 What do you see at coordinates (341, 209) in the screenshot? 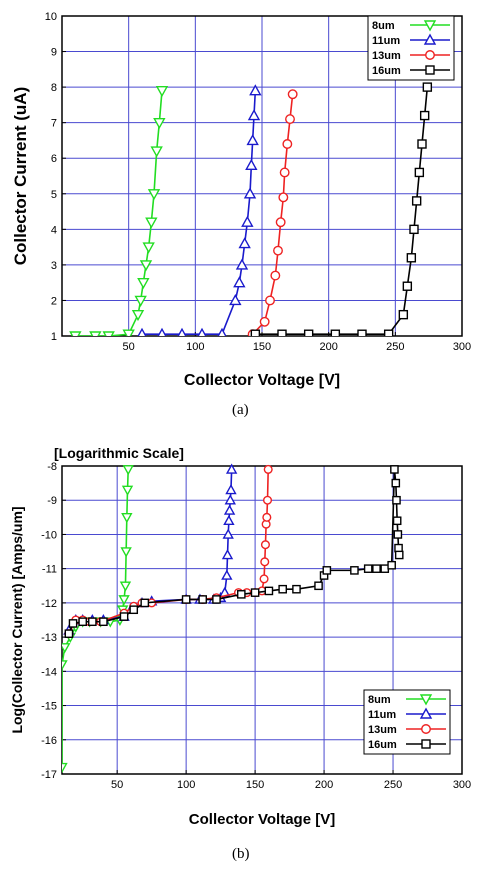
I see `series-16um` at bounding box center [341, 209].